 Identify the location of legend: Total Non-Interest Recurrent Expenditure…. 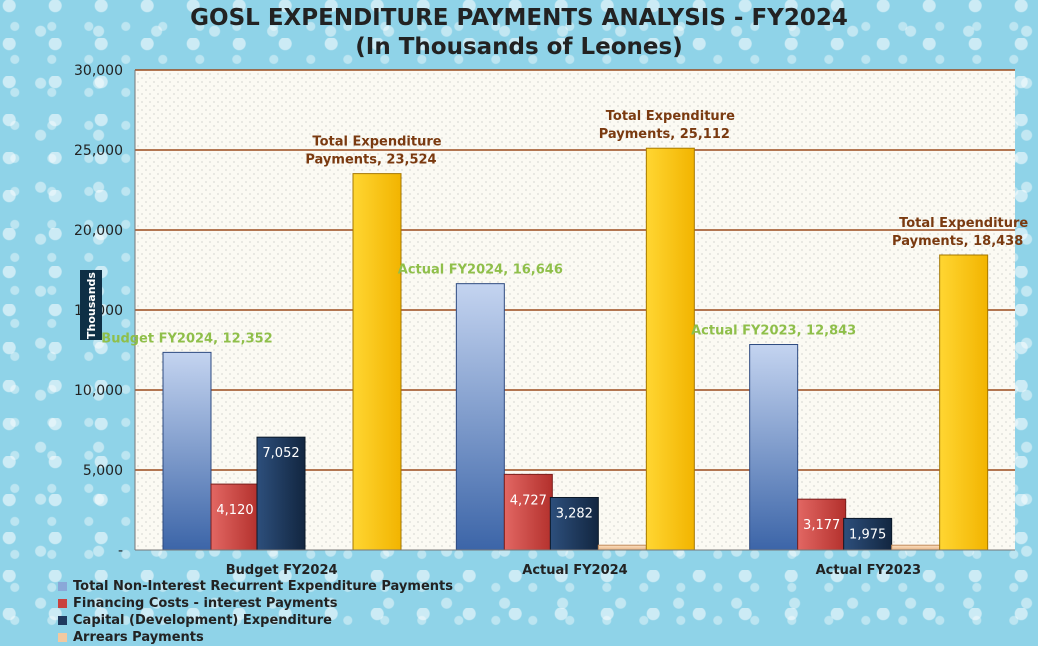
(255, 612).